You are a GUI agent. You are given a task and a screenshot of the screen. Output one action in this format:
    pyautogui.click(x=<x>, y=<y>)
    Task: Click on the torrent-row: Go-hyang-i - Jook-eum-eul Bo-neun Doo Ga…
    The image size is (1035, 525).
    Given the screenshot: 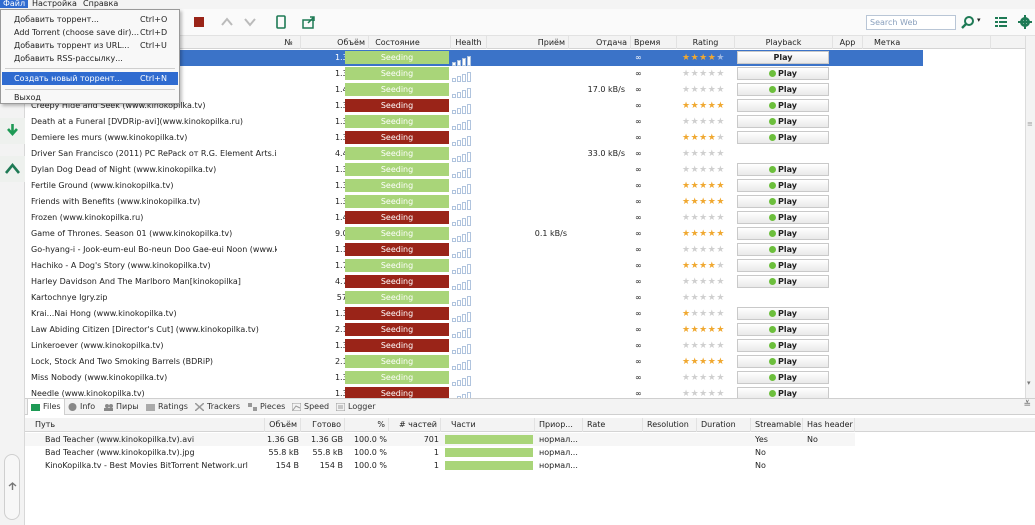 What is the action you would take?
    pyautogui.click(x=474, y=250)
    